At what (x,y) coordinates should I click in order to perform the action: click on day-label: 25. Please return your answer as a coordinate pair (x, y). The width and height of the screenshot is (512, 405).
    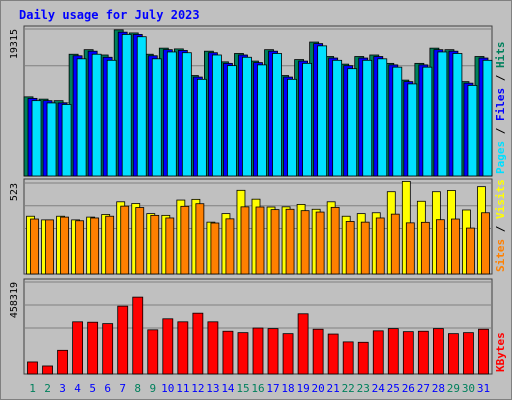
    Looking at the image, I should click on (393, 388).